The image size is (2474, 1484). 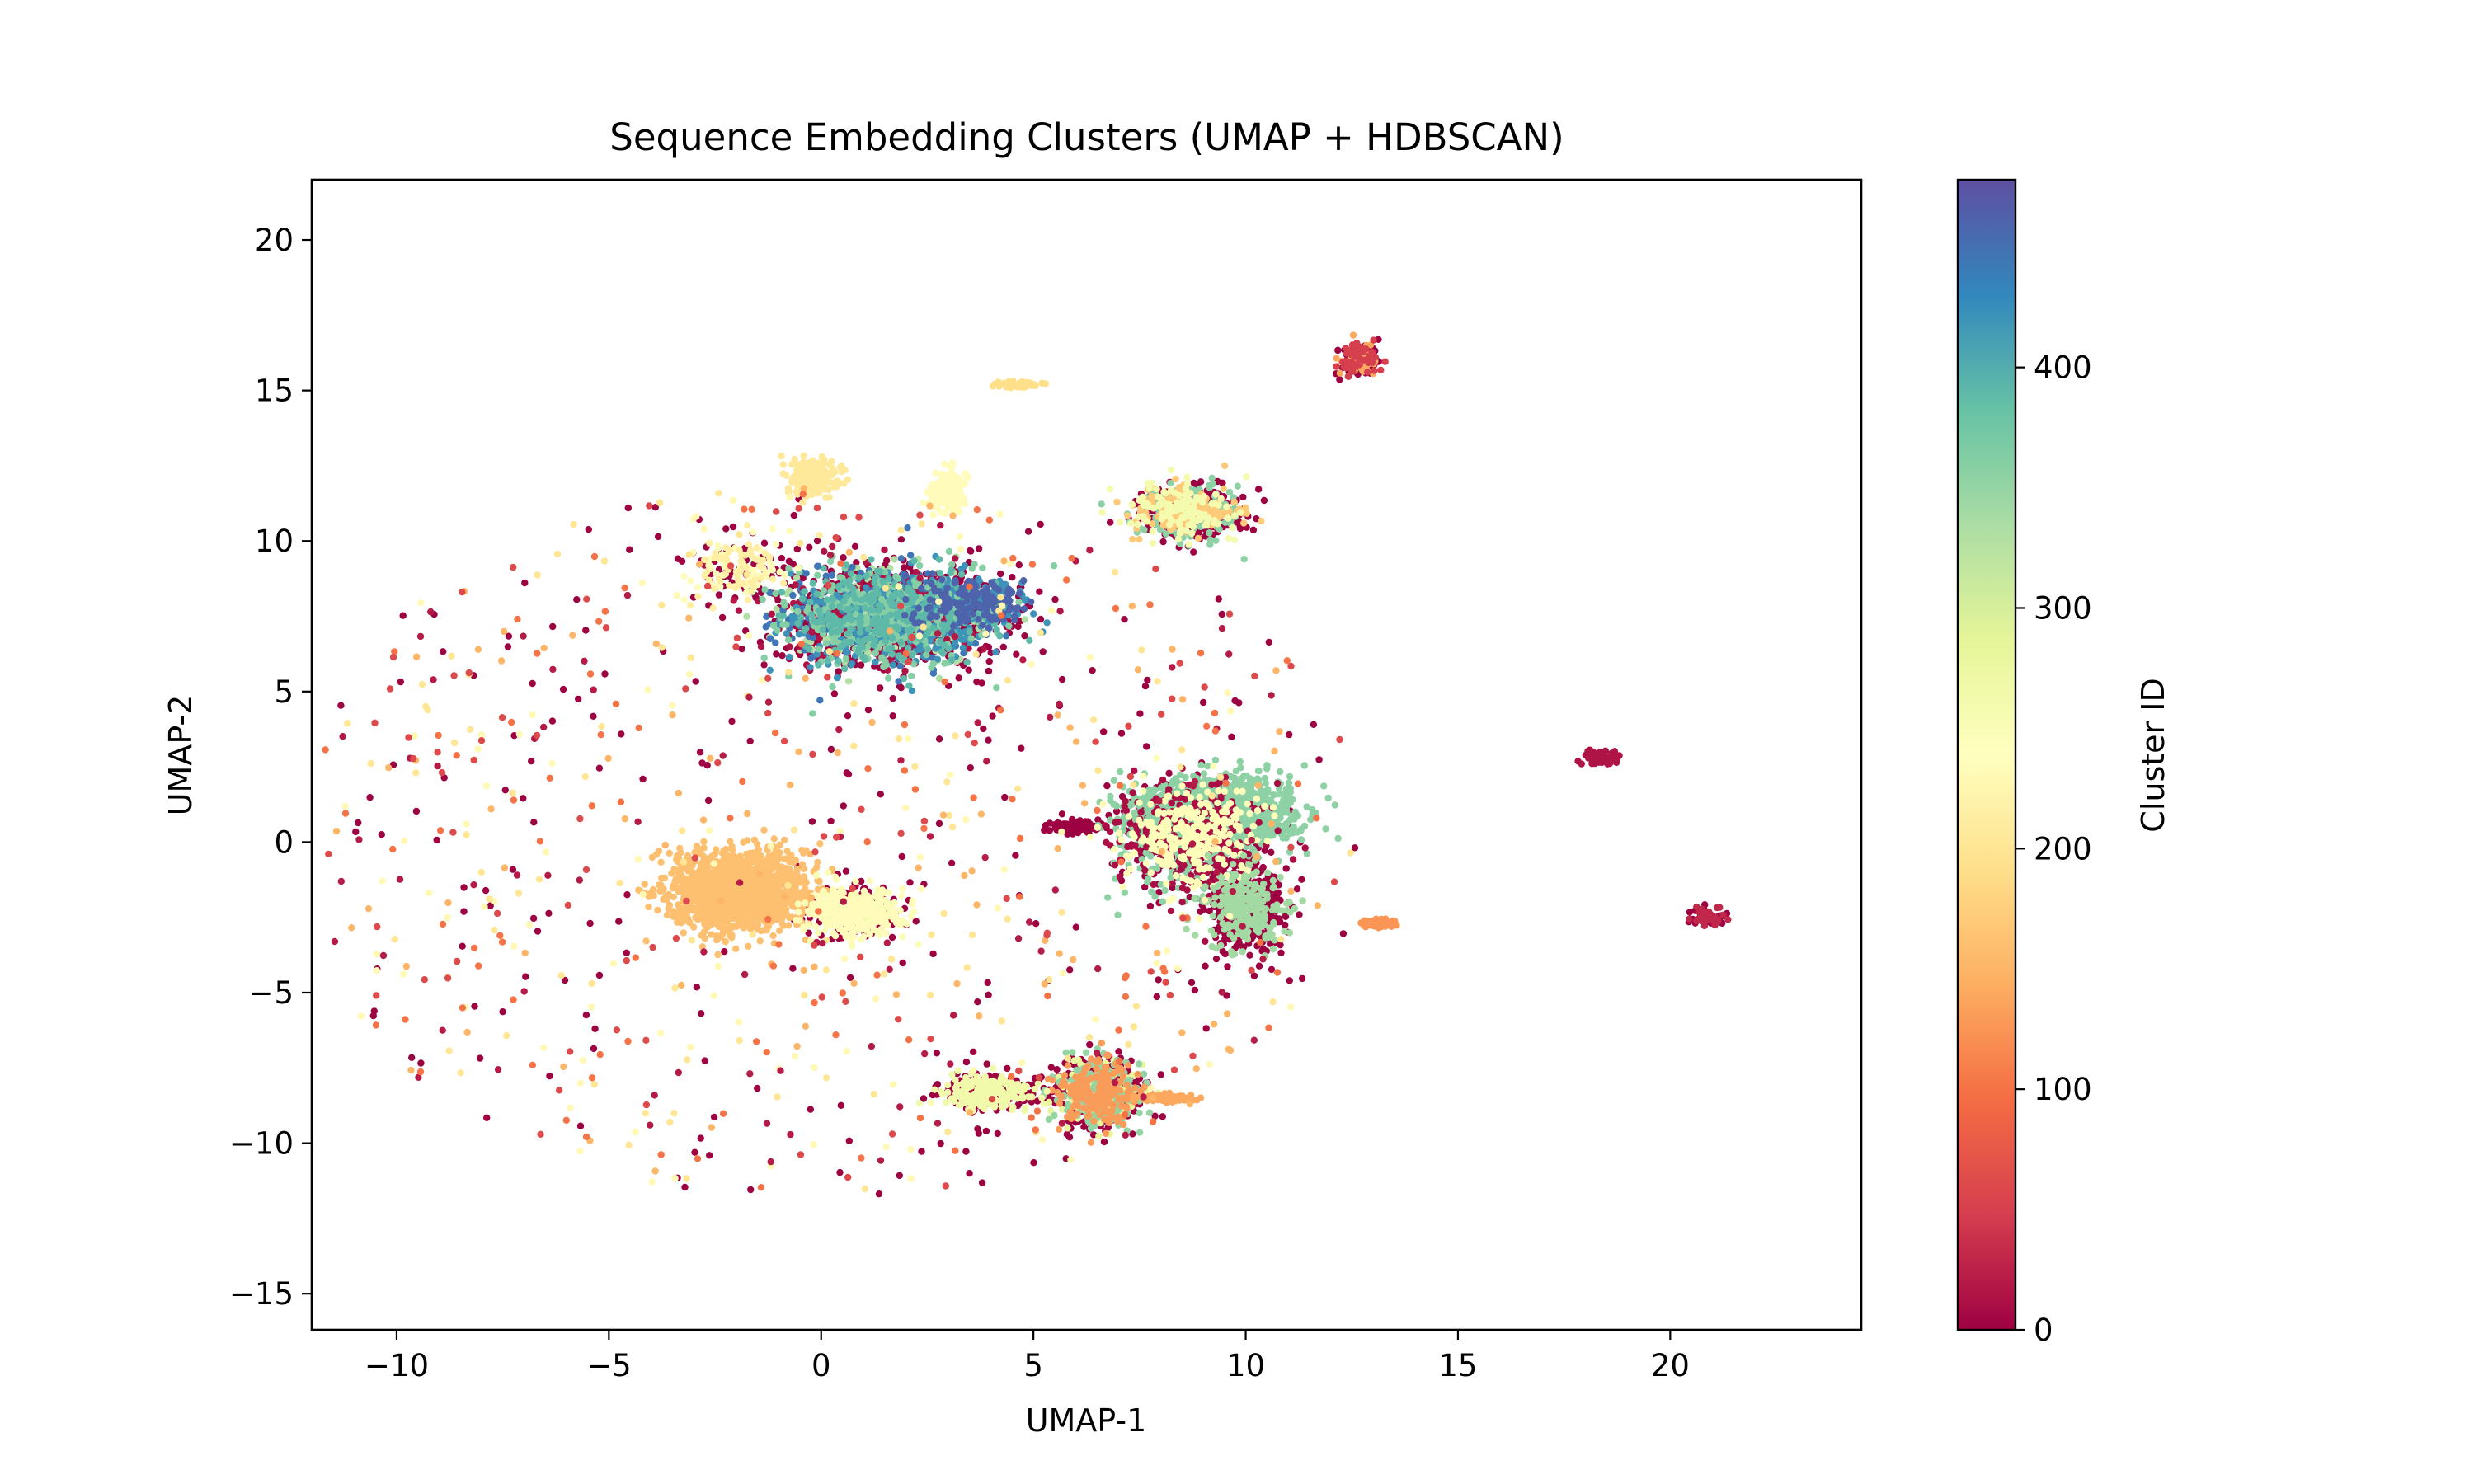 I want to click on x-axis-label: UMAP-1, so click(x=1086, y=1420).